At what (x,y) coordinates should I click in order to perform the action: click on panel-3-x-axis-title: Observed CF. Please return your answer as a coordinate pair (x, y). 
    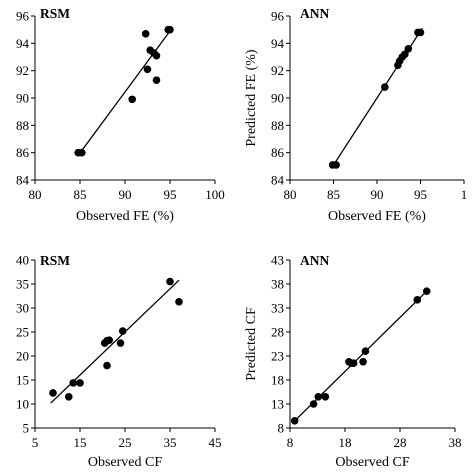
    Looking at the image, I should click on (125, 462).